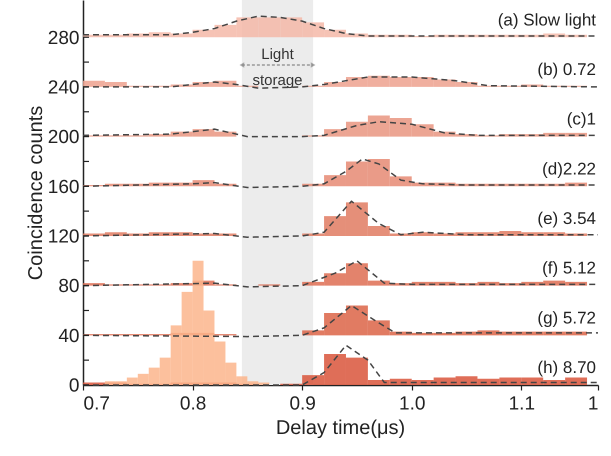 Image resolution: width=611 pixels, height=456 pixels. Describe the element at coordinates (74, 386) in the screenshot. I see `y-tick-label: 0` at that location.